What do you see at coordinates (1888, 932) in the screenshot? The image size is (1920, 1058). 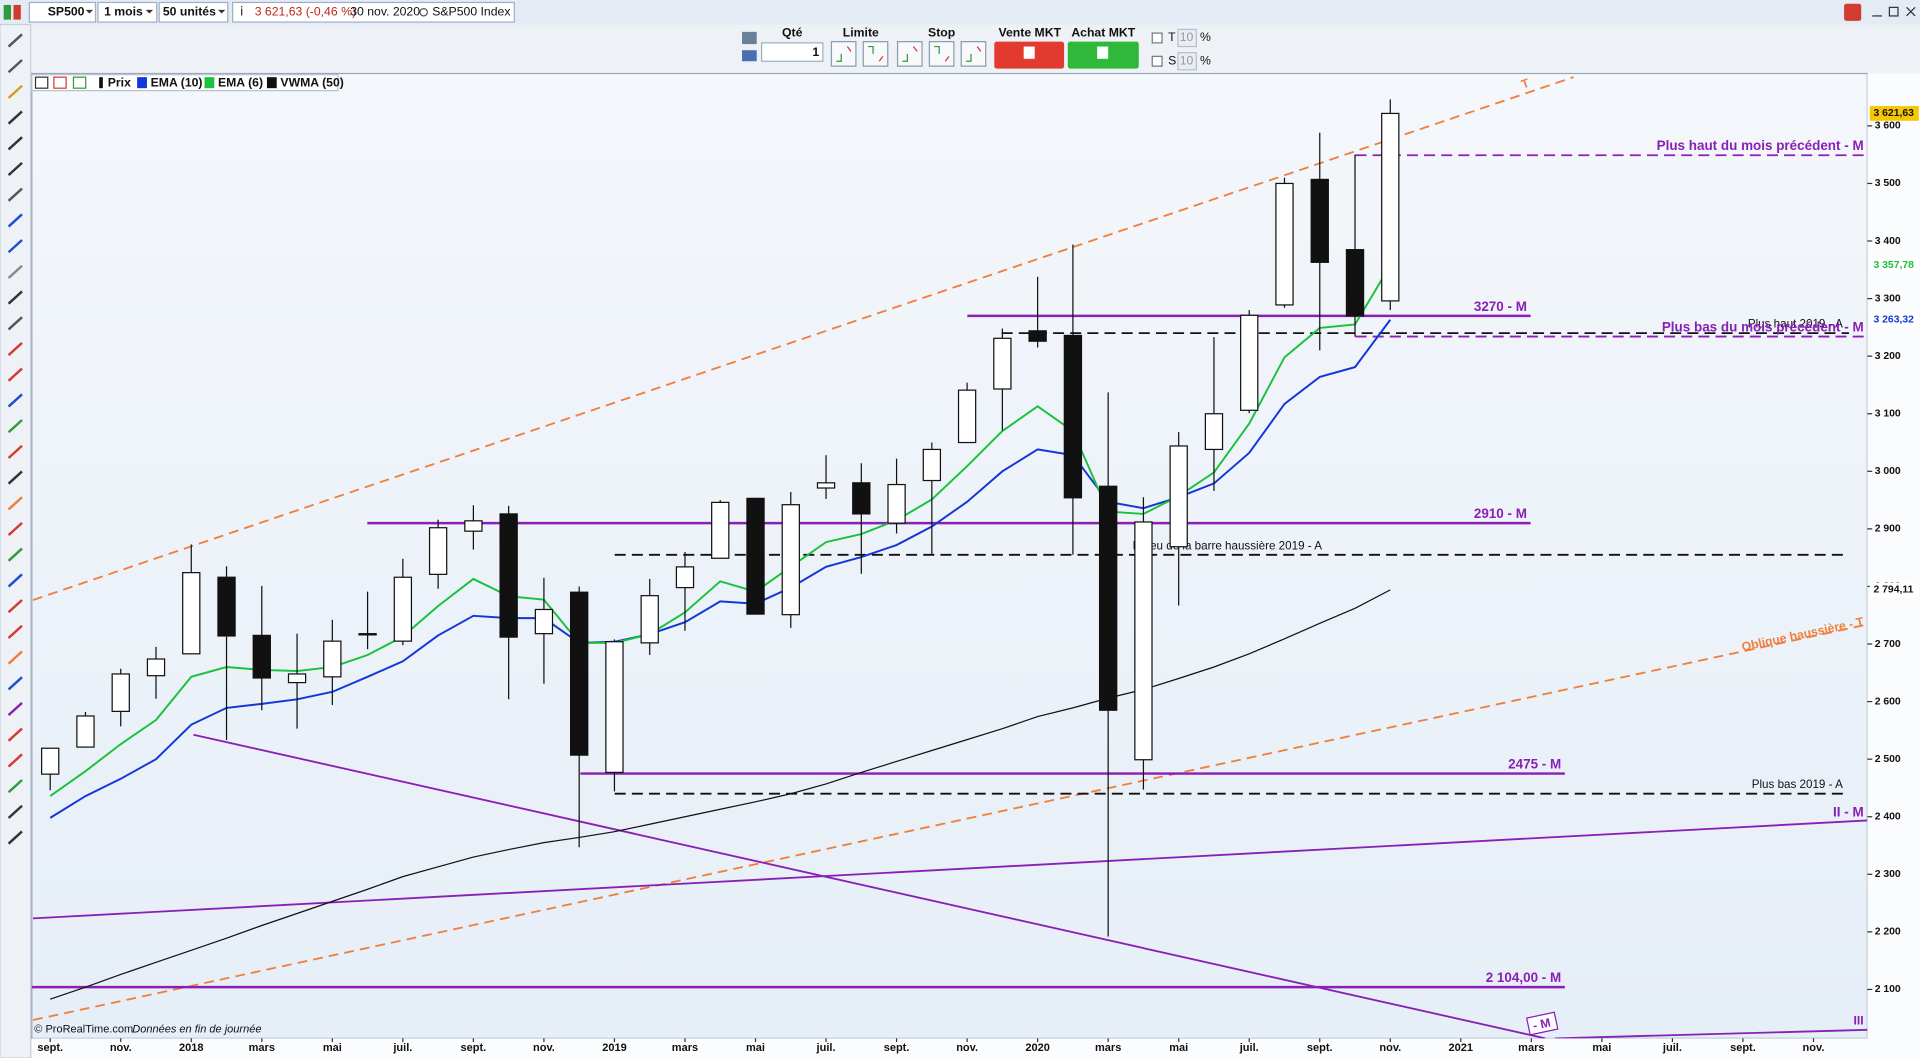 I see `y-tick-label: 2 200` at bounding box center [1888, 932].